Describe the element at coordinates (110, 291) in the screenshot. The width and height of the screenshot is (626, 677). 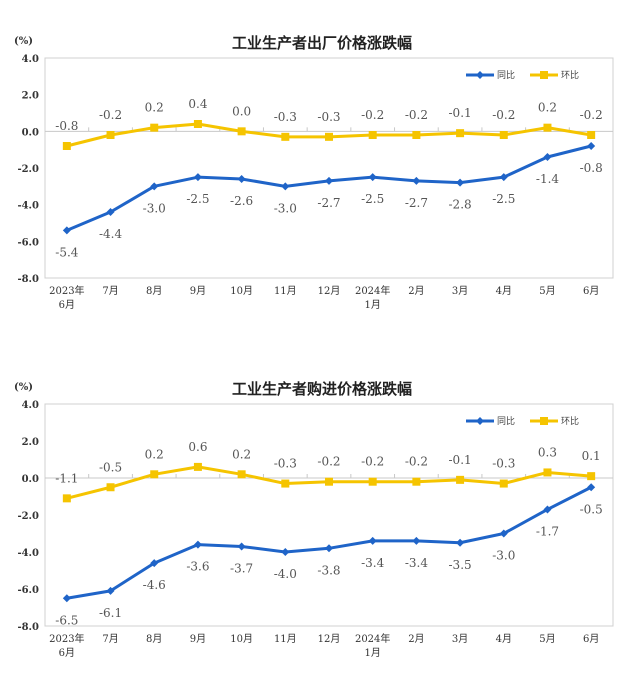
I see `x-tick-label: 7月` at that location.